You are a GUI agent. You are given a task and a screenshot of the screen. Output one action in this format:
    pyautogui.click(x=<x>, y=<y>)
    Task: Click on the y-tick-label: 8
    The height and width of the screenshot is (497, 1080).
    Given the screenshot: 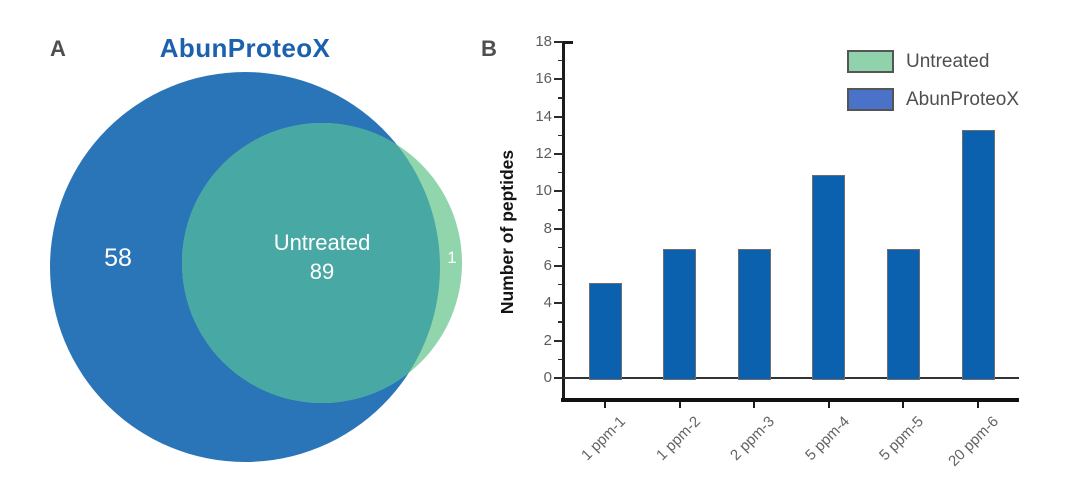 What is the action you would take?
    pyautogui.click(x=547, y=228)
    